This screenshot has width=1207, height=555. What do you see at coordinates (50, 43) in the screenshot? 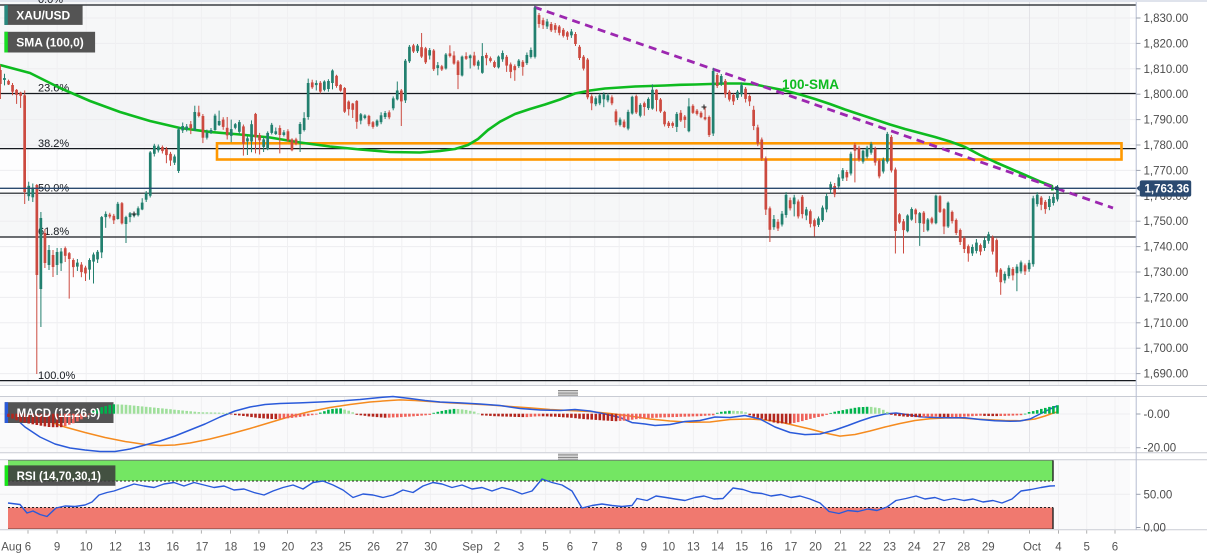
I see `svg-text: SMA (100,0)` at bounding box center [50, 43].